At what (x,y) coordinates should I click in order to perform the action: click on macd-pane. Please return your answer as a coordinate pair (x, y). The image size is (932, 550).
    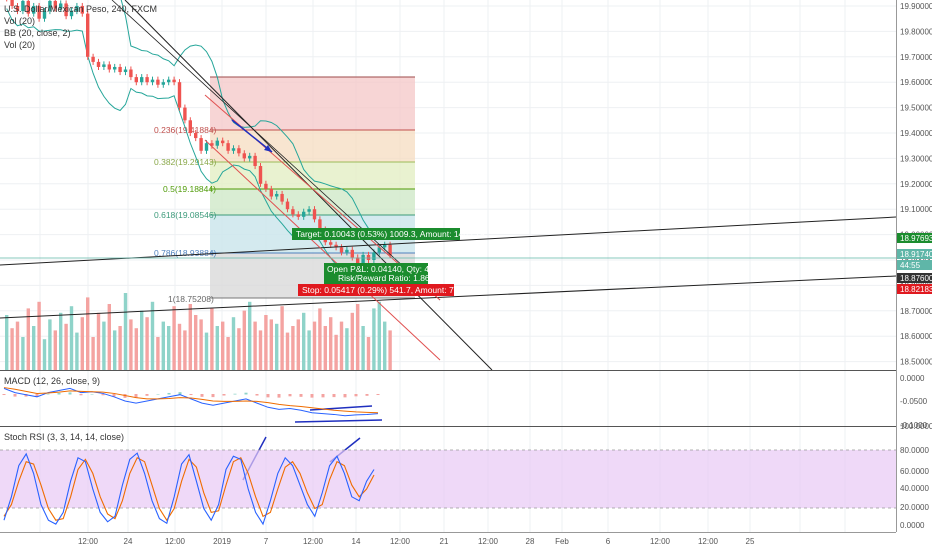
    Looking at the image, I should click on (448, 399).